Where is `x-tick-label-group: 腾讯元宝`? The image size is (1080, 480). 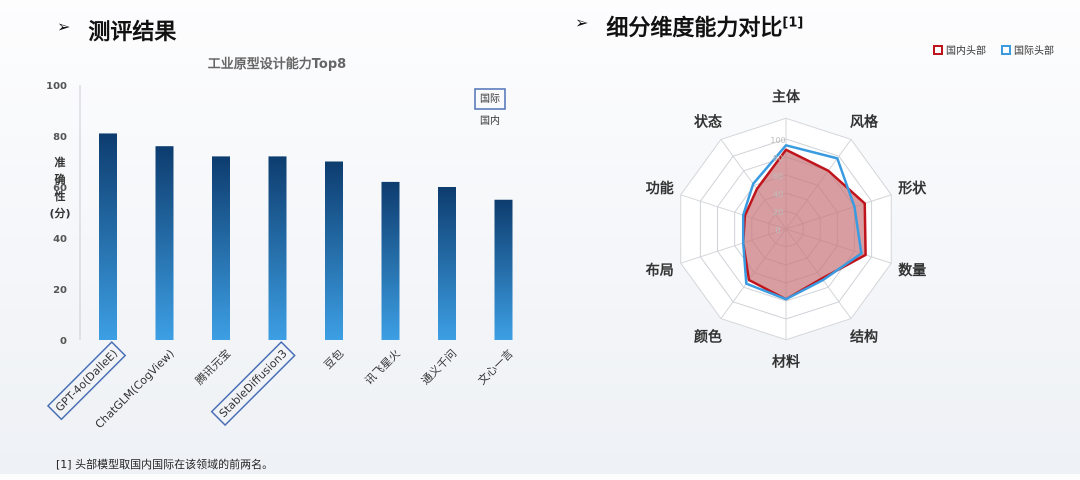
x-tick-label-group: 腾讯元宝 is located at coordinates (212, 366).